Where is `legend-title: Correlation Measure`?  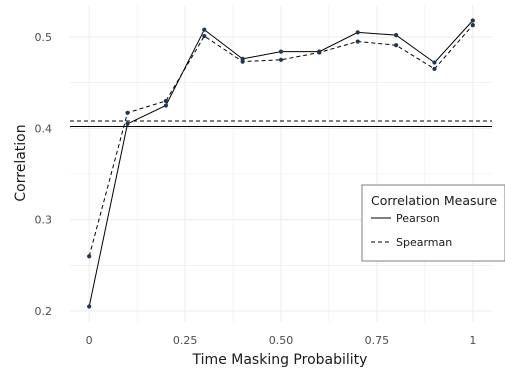 legend-title: Correlation Measure is located at coordinates (434, 200).